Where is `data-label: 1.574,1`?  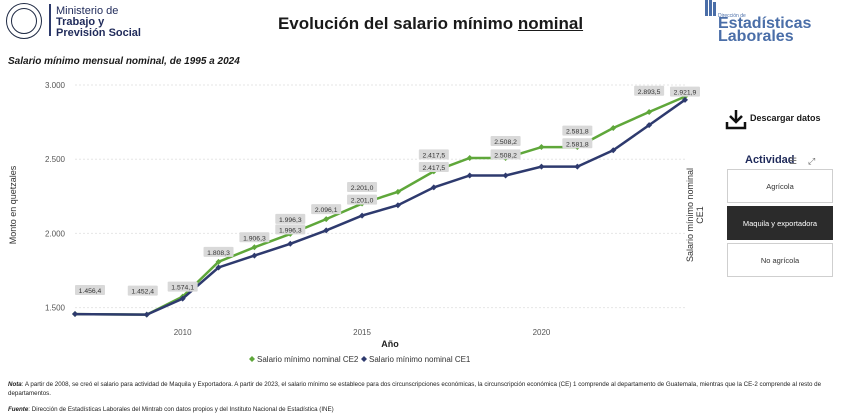 data-label: 1.574,1 is located at coordinates (182, 288).